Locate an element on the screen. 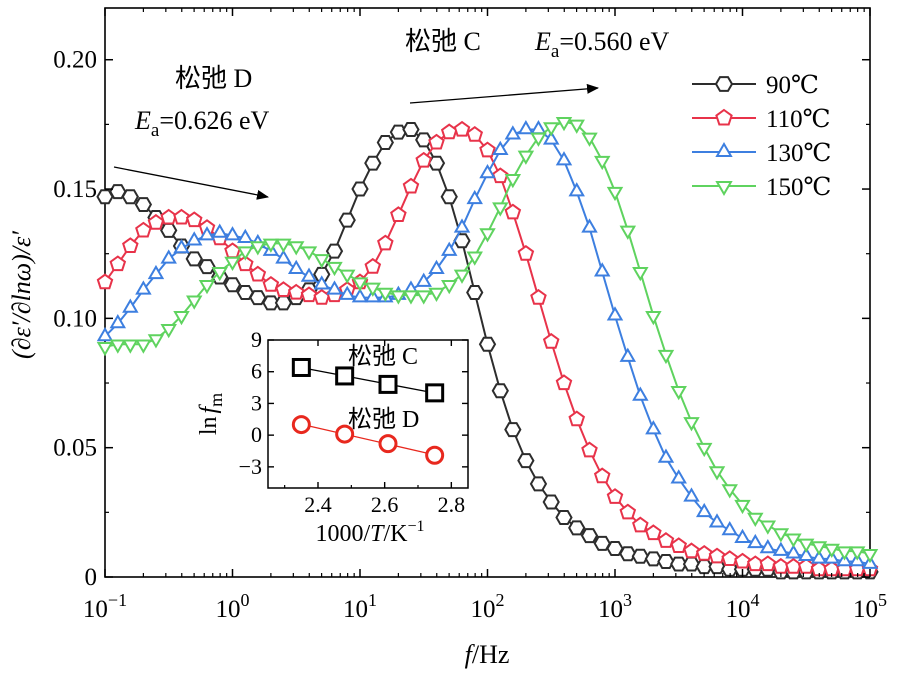  x-axis-label-var: f is located at coordinates (470, 654).